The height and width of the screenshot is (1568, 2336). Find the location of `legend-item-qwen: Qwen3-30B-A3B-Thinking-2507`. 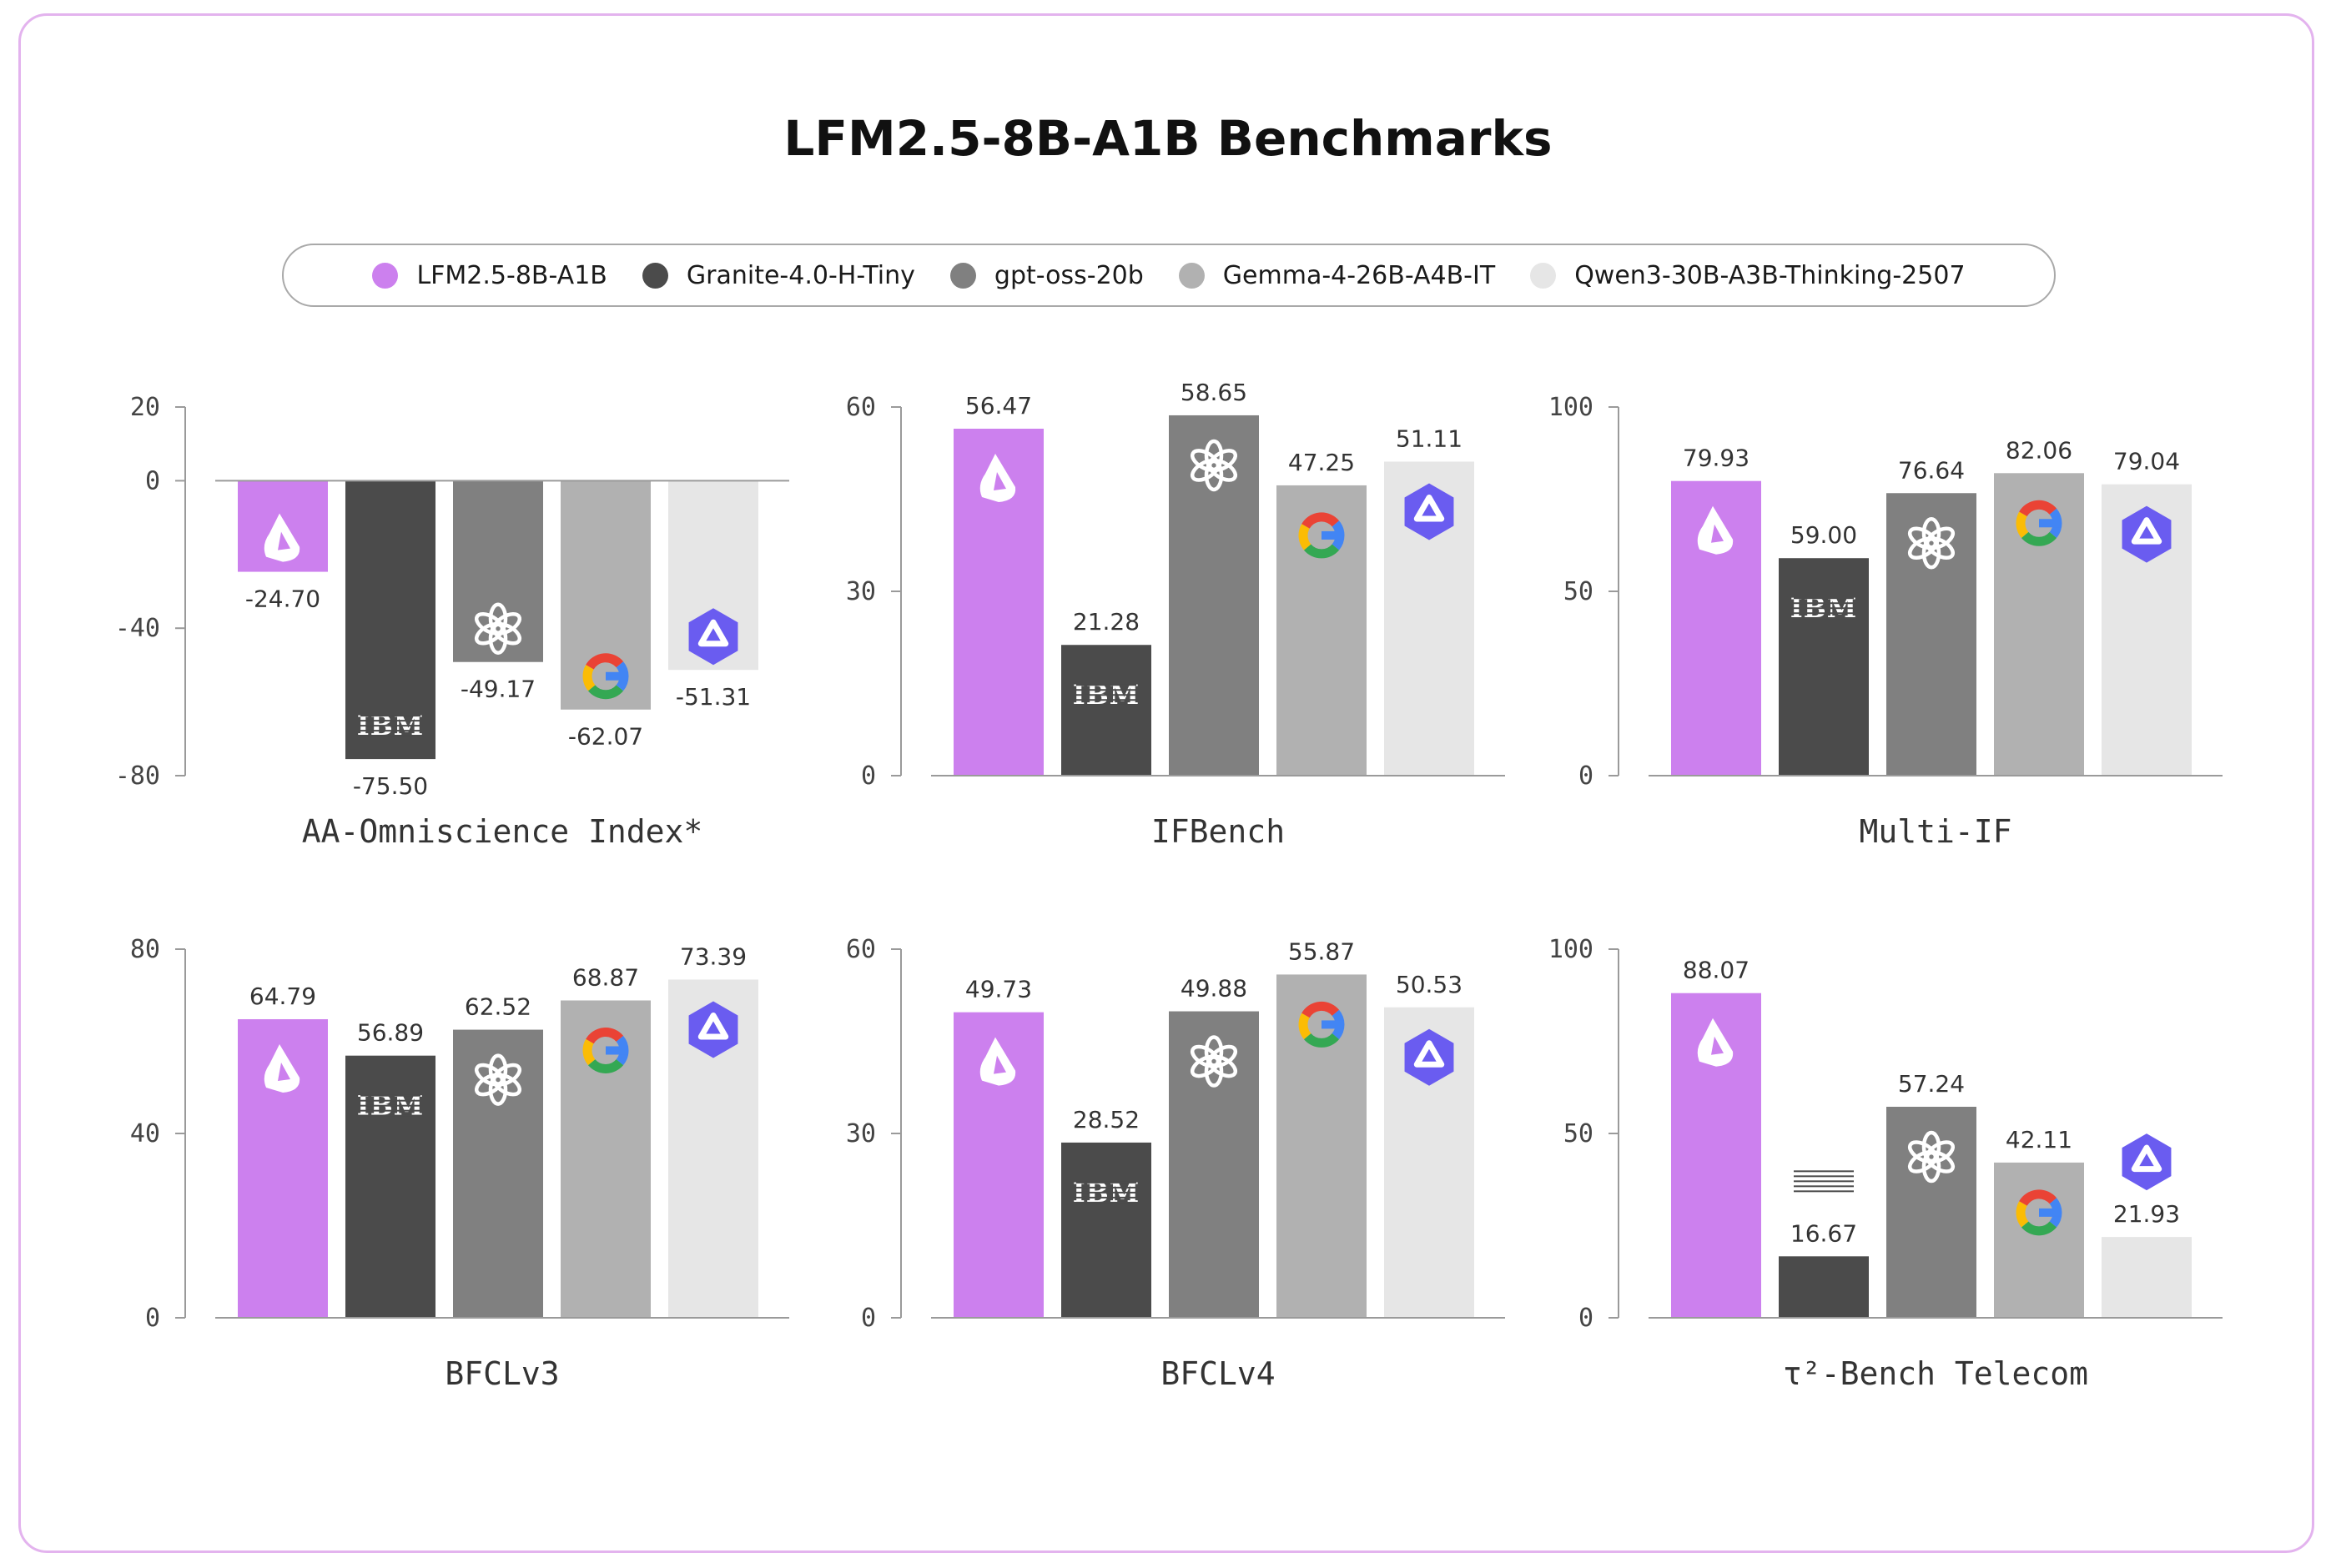

legend-item-qwen: Qwen3-30B-A3B-Thinking-2507 is located at coordinates (1748, 275).